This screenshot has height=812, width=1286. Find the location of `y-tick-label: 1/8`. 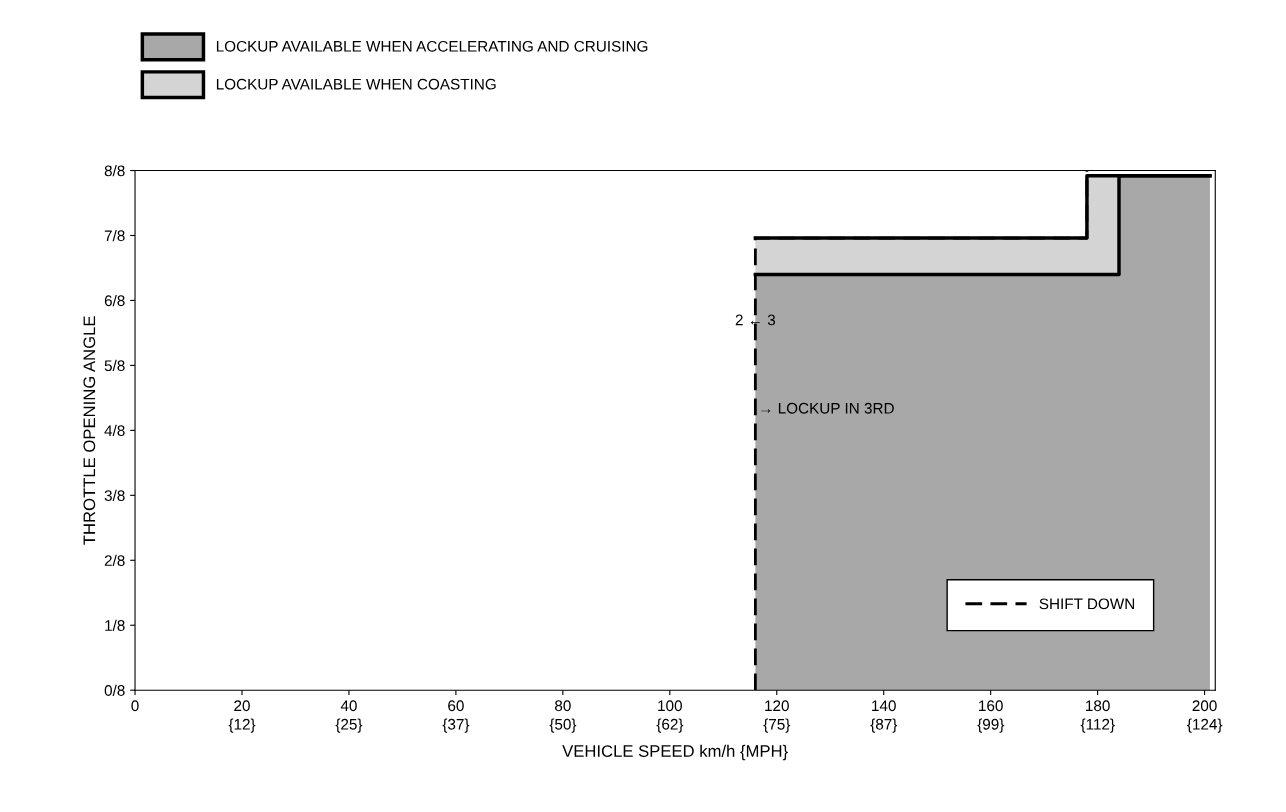

y-tick-label: 1/8 is located at coordinates (115, 625).